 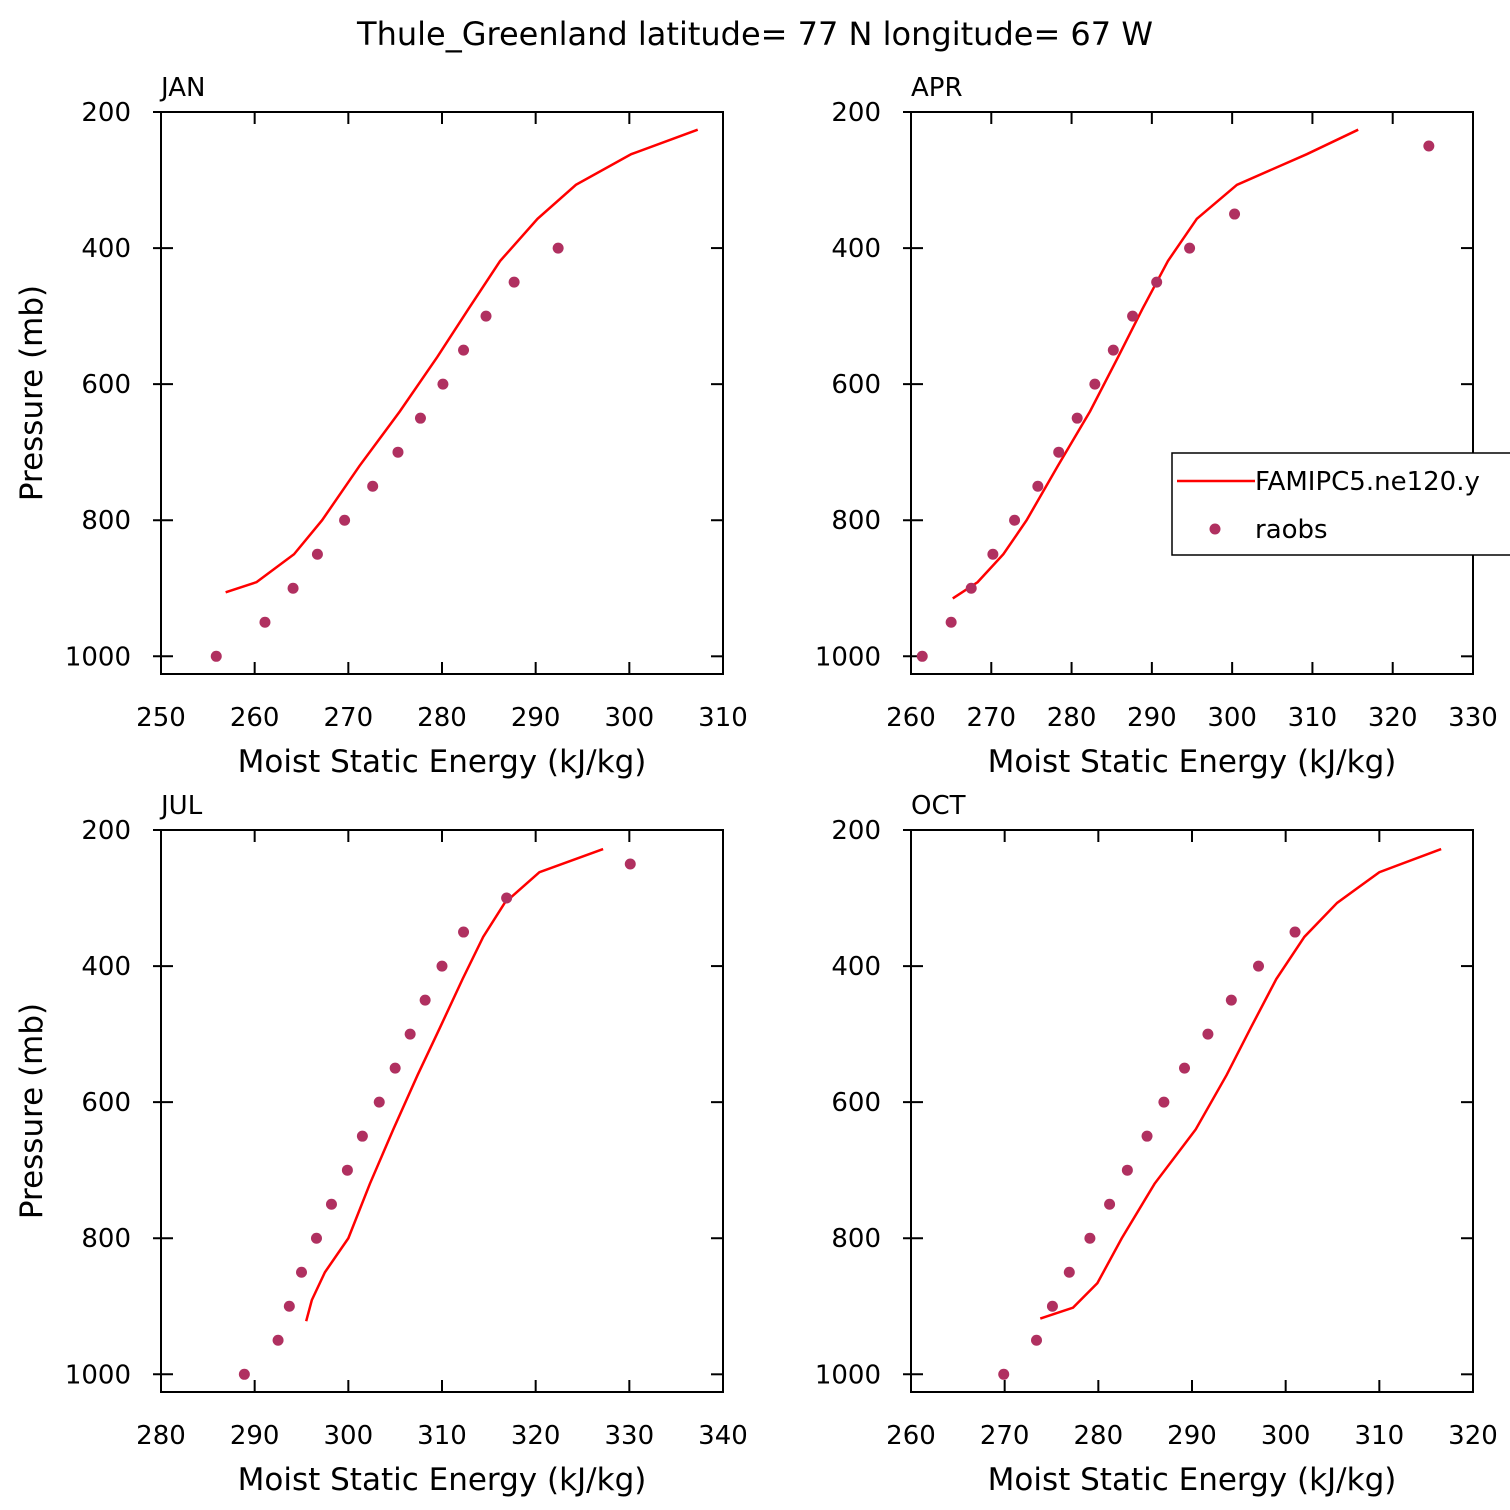 What do you see at coordinates (630, 1436) in the screenshot?
I see `x-tick-label: 330` at bounding box center [630, 1436].